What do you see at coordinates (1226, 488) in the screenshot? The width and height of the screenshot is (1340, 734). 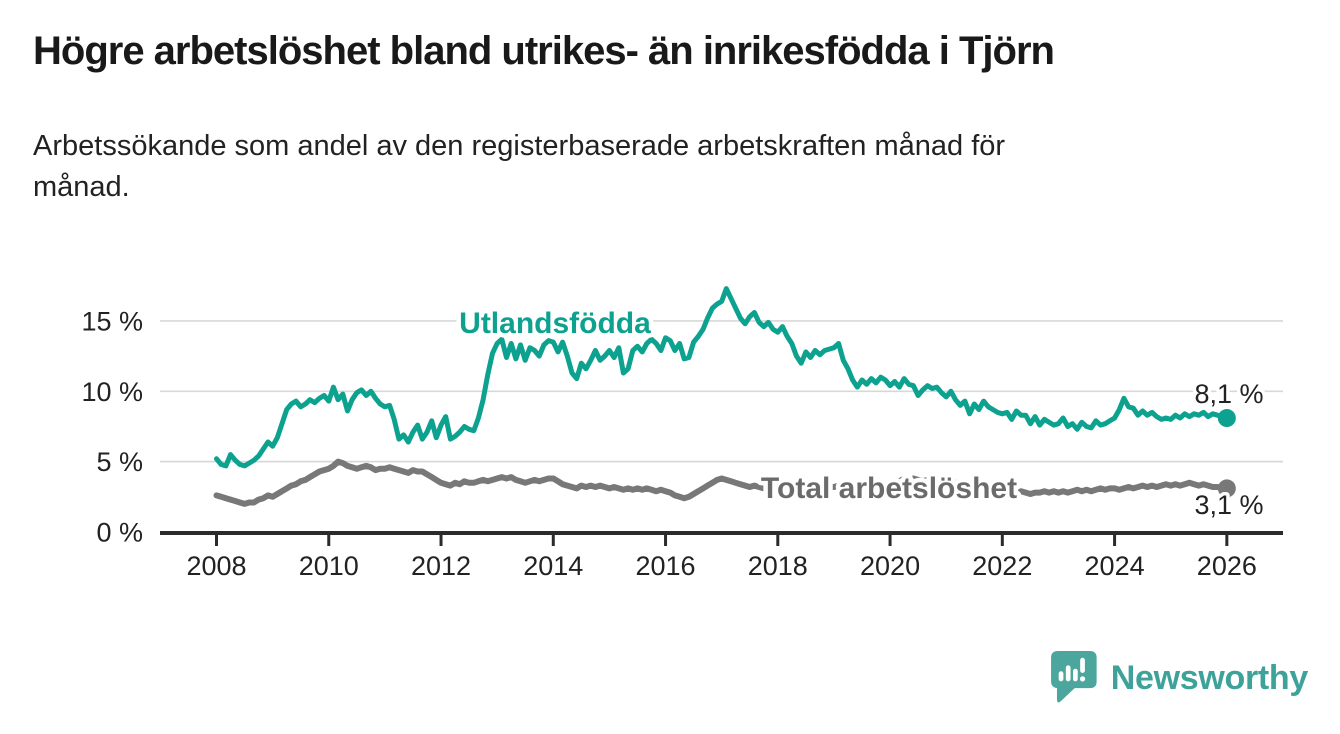 I see `end-dot-total-arbetsloshet` at bounding box center [1226, 488].